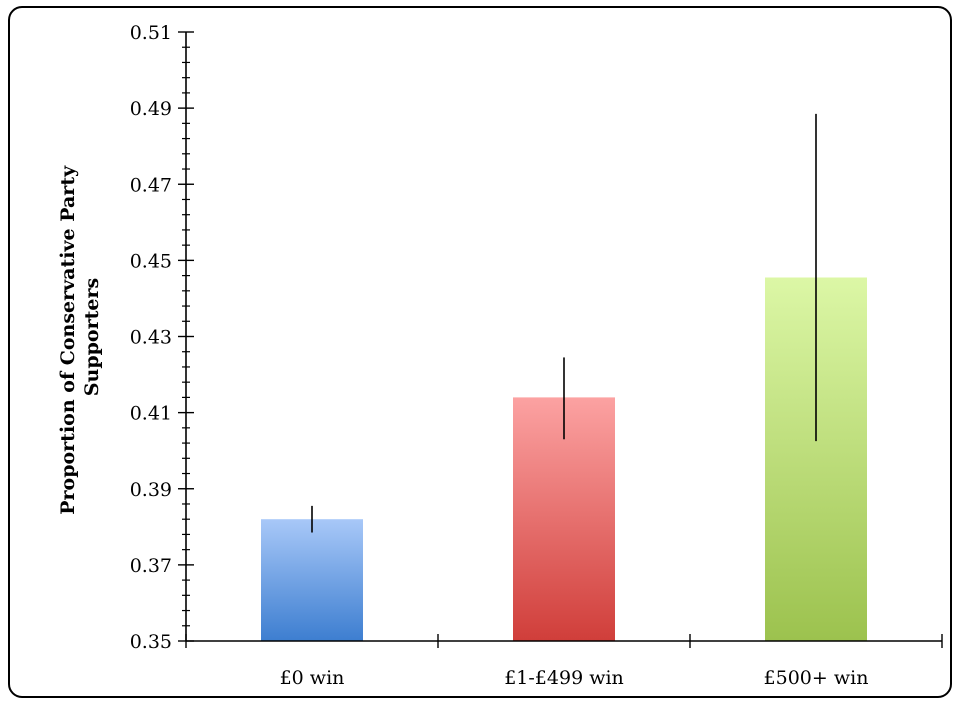 The image size is (960, 704). Describe the element at coordinates (151, 566) in the screenshot. I see `y-tick-label-1: 0.37` at that location.